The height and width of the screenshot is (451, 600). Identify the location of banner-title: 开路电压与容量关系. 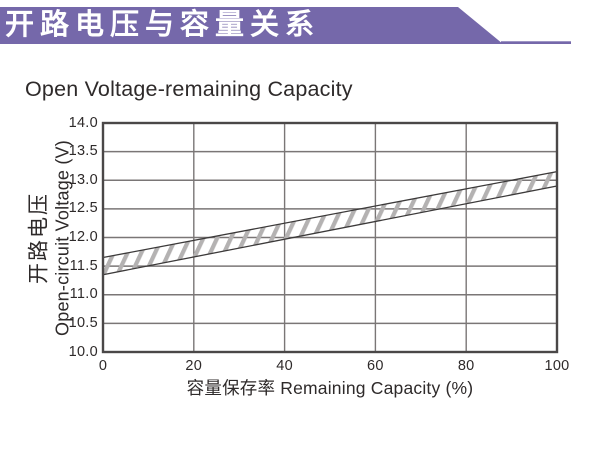
(163, 25).